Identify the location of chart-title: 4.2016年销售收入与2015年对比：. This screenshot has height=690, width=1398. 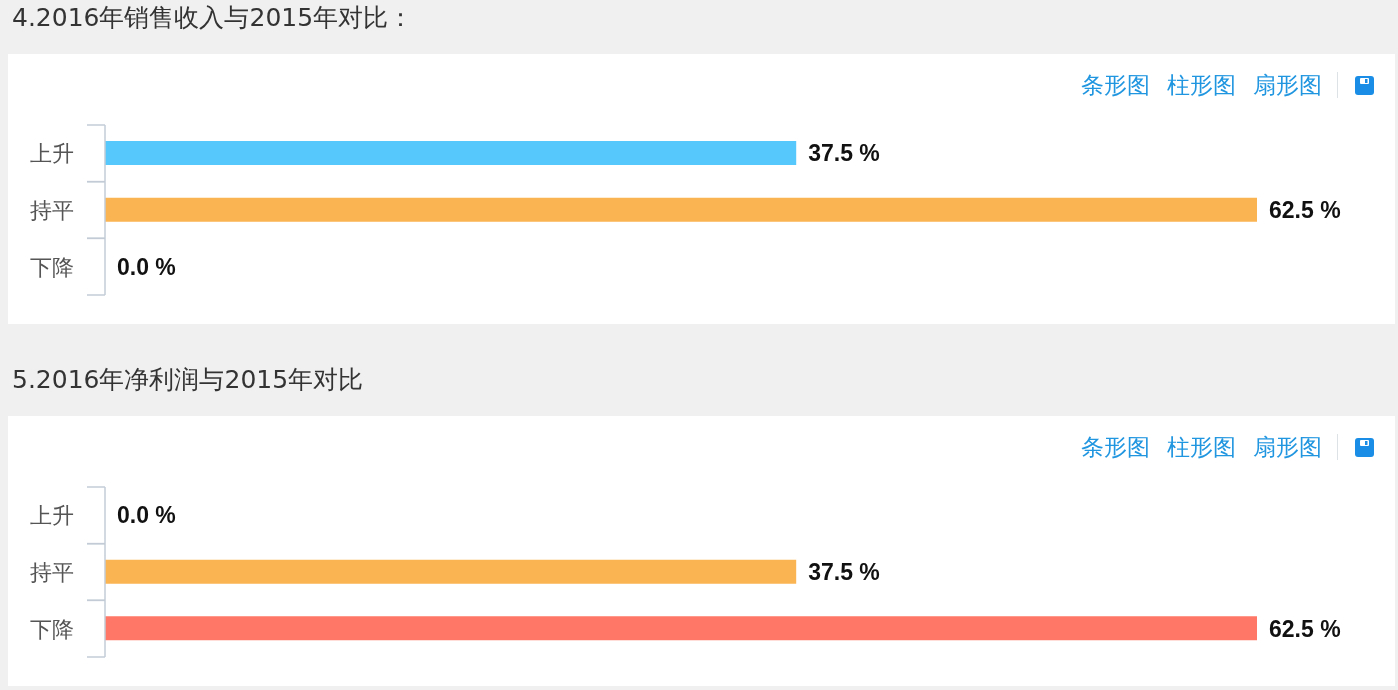
(213, 18).